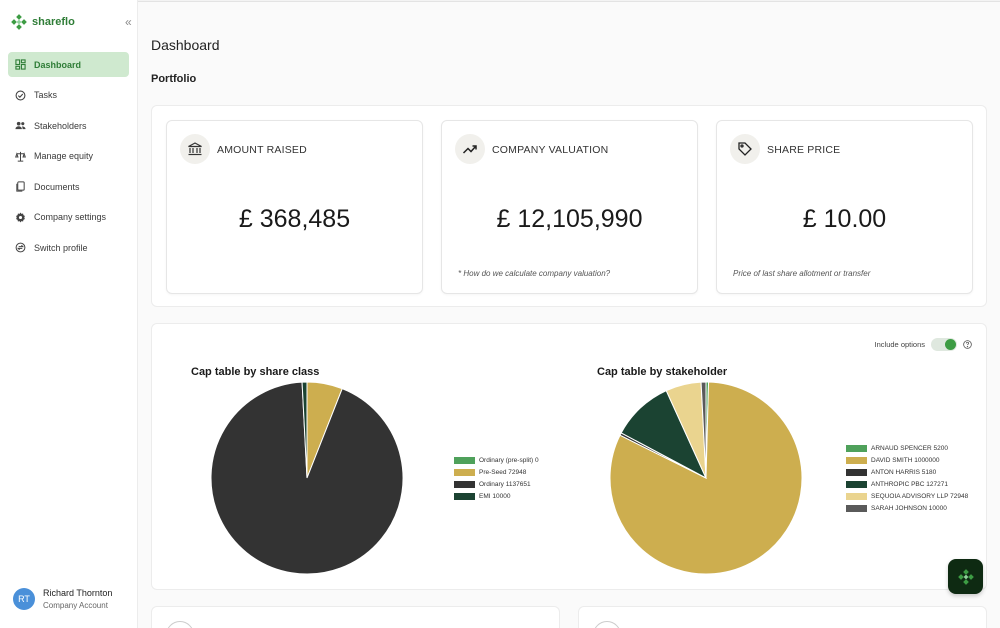 The width and height of the screenshot is (1000, 628). I want to click on legend-label: DAVID SMITH 1000000, so click(905, 460).